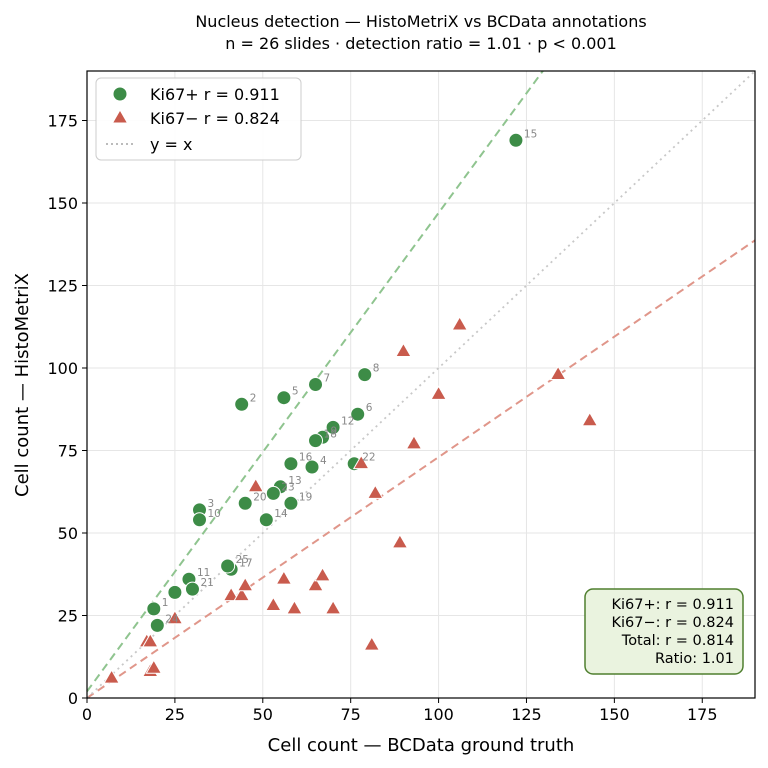  I want to click on point-id-label: 25, so click(242, 560).